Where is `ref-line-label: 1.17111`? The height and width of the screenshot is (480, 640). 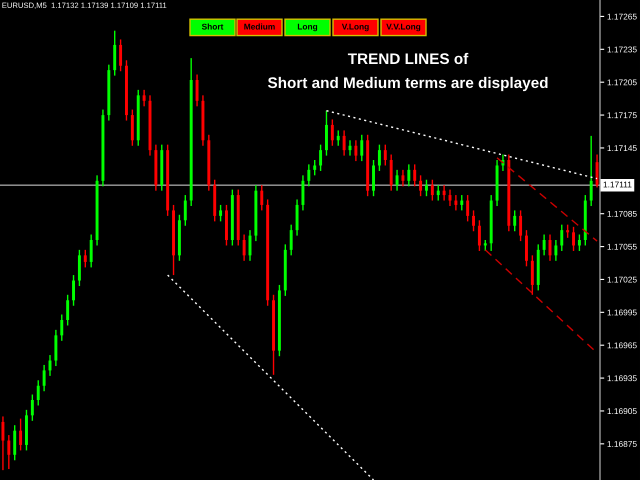 ref-line-label: 1.17111 is located at coordinates (618, 185).